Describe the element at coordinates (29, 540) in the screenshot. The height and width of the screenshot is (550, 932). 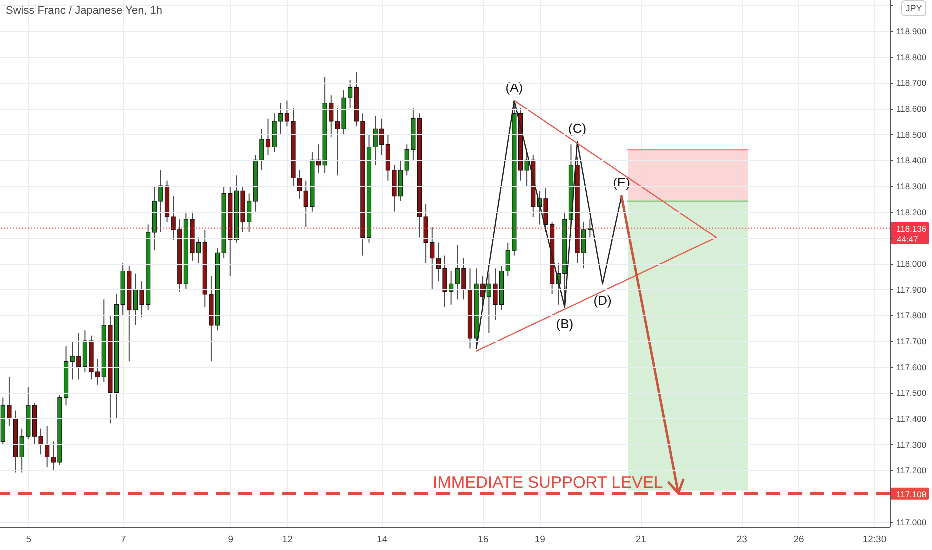
I see `x-tick-label: 5` at that location.